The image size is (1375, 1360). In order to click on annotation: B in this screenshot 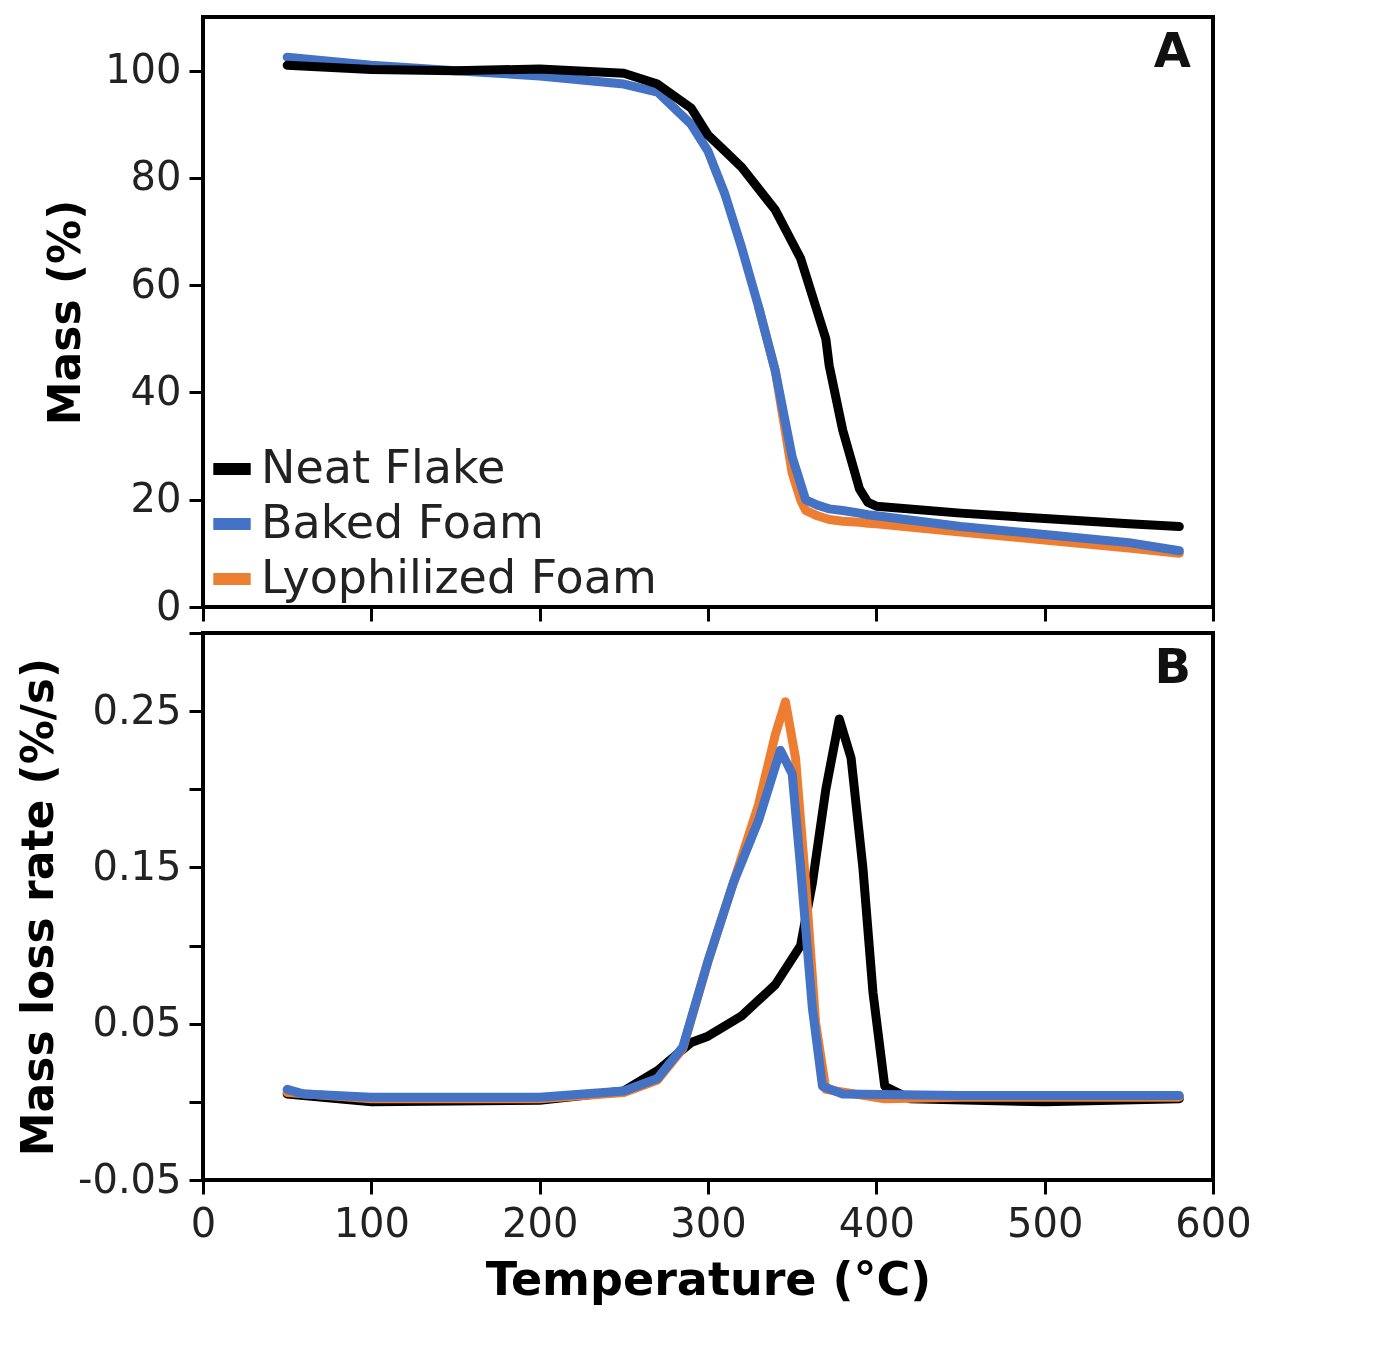, I will do `click(1172, 666)`.